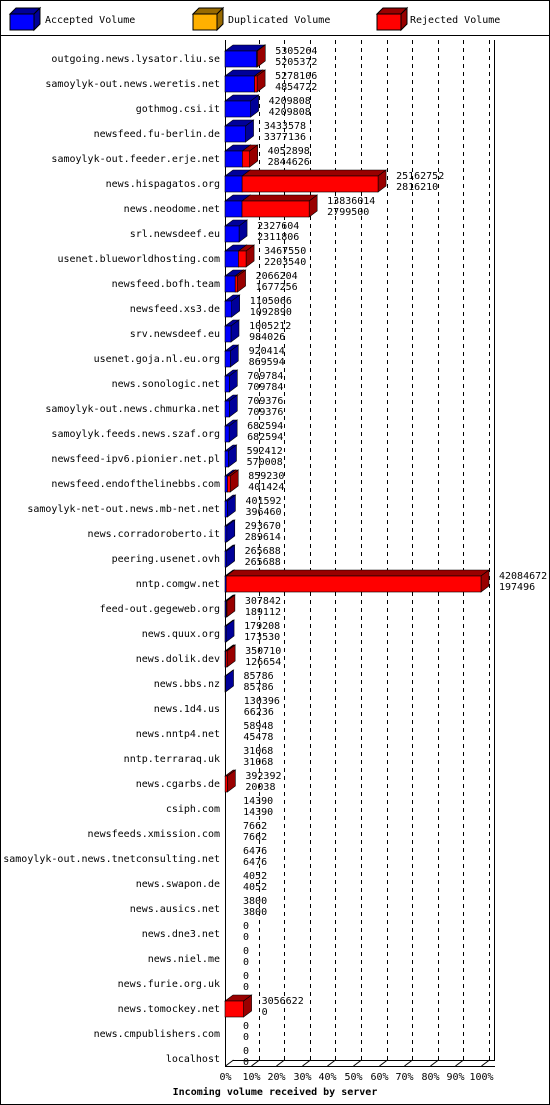 This screenshot has width=550, height=1105. What do you see at coordinates (420, 176) in the screenshot?
I see `total-label: 25162752` at bounding box center [420, 176].